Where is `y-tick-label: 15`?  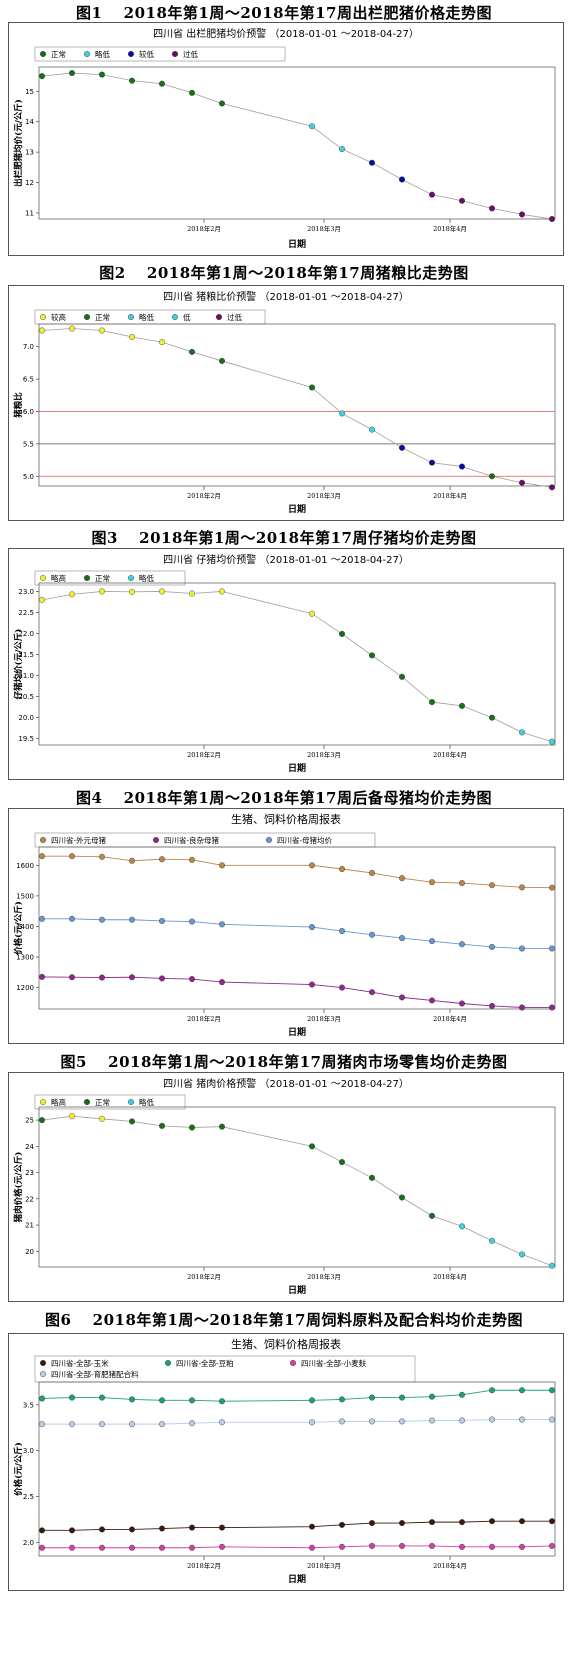
y-tick-label: 15 is located at coordinates (29, 92).